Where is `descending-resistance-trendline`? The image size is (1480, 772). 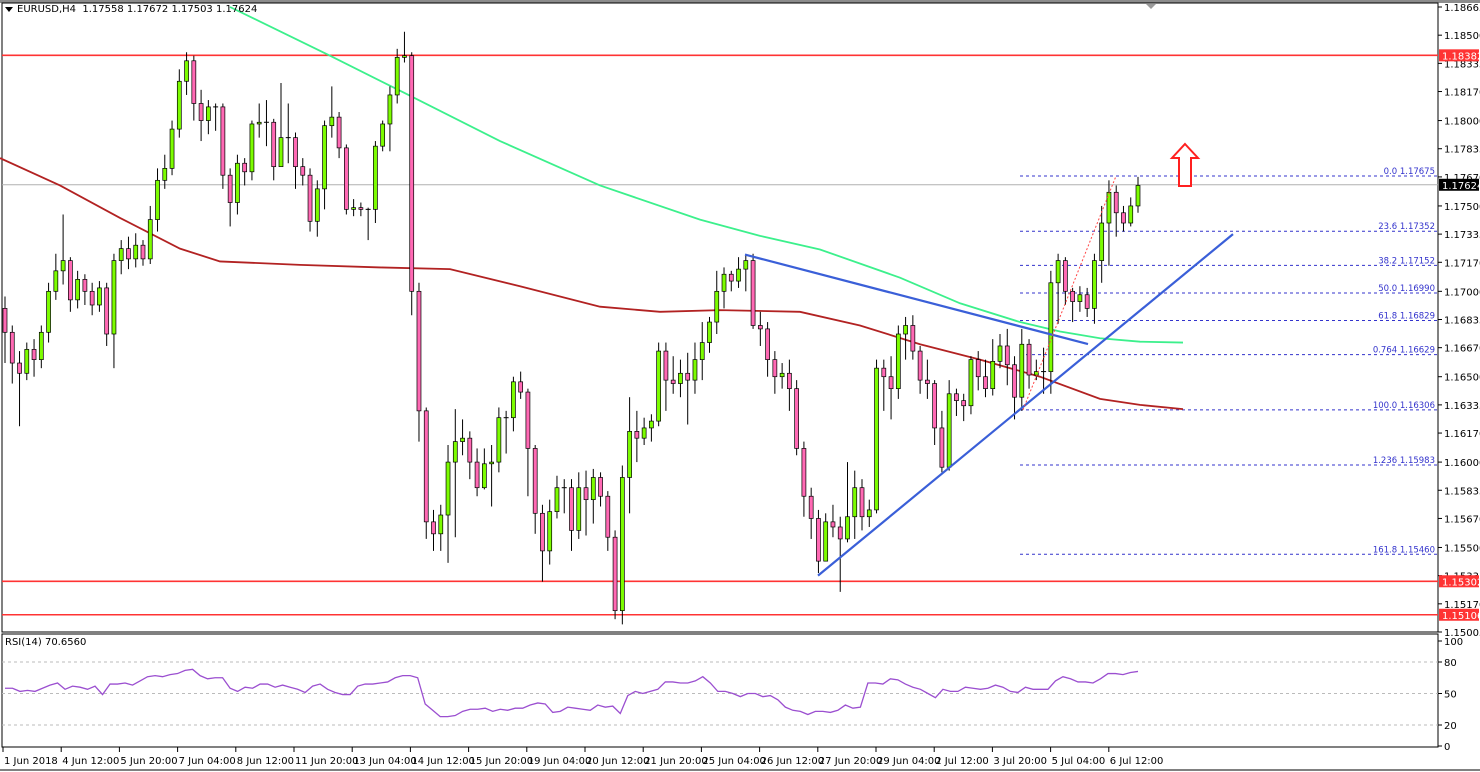 descending-resistance-trendline is located at coordinates (916, 299).